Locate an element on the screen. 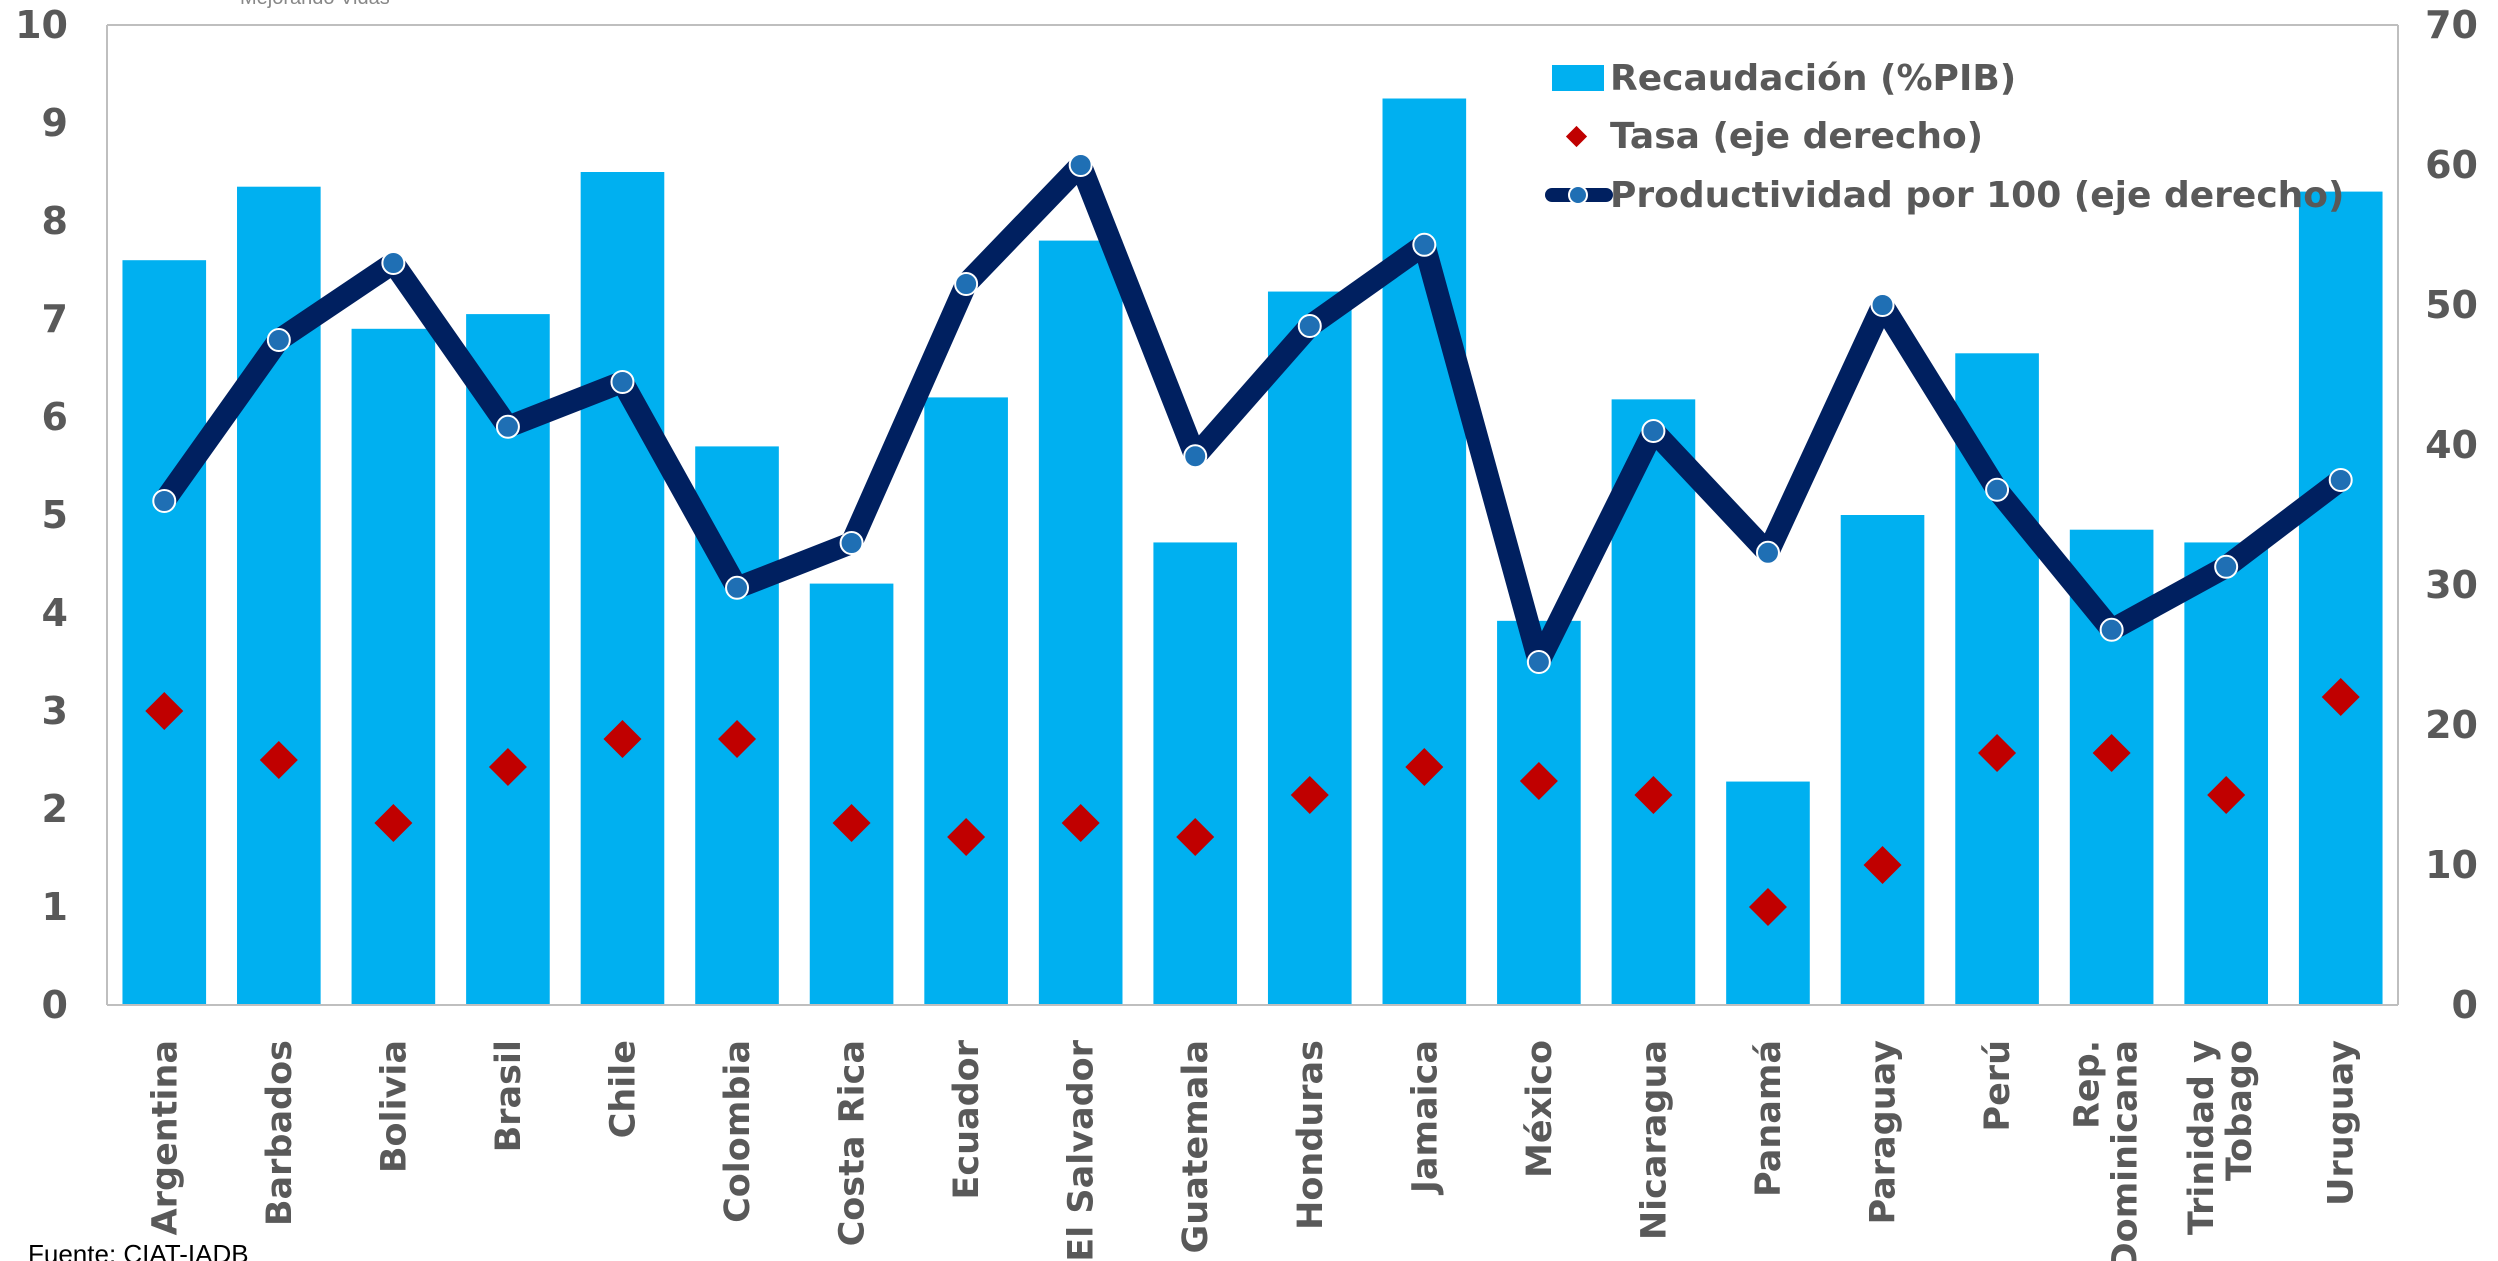 The height and width of the screenshot is (1261, 2498). right-tick-label: 10 is located at coordinates (2451, 865).